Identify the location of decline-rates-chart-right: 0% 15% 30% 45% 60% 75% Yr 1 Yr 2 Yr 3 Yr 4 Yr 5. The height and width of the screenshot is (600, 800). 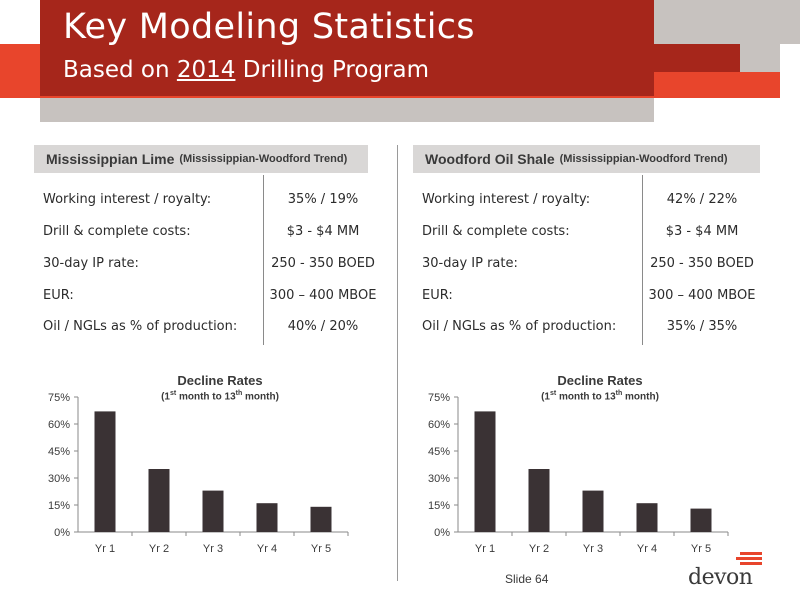
(578, 473).